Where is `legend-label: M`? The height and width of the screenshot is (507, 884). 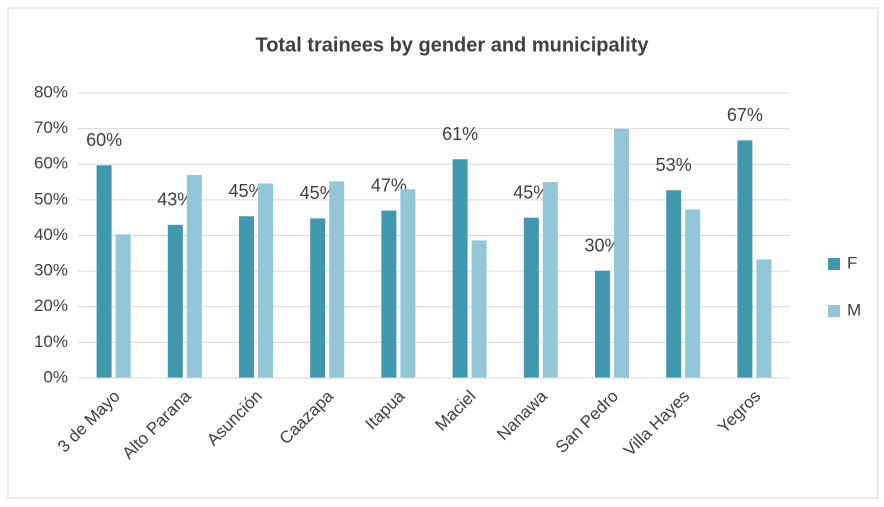 legend-label: M is located at coordinates (854, 309).